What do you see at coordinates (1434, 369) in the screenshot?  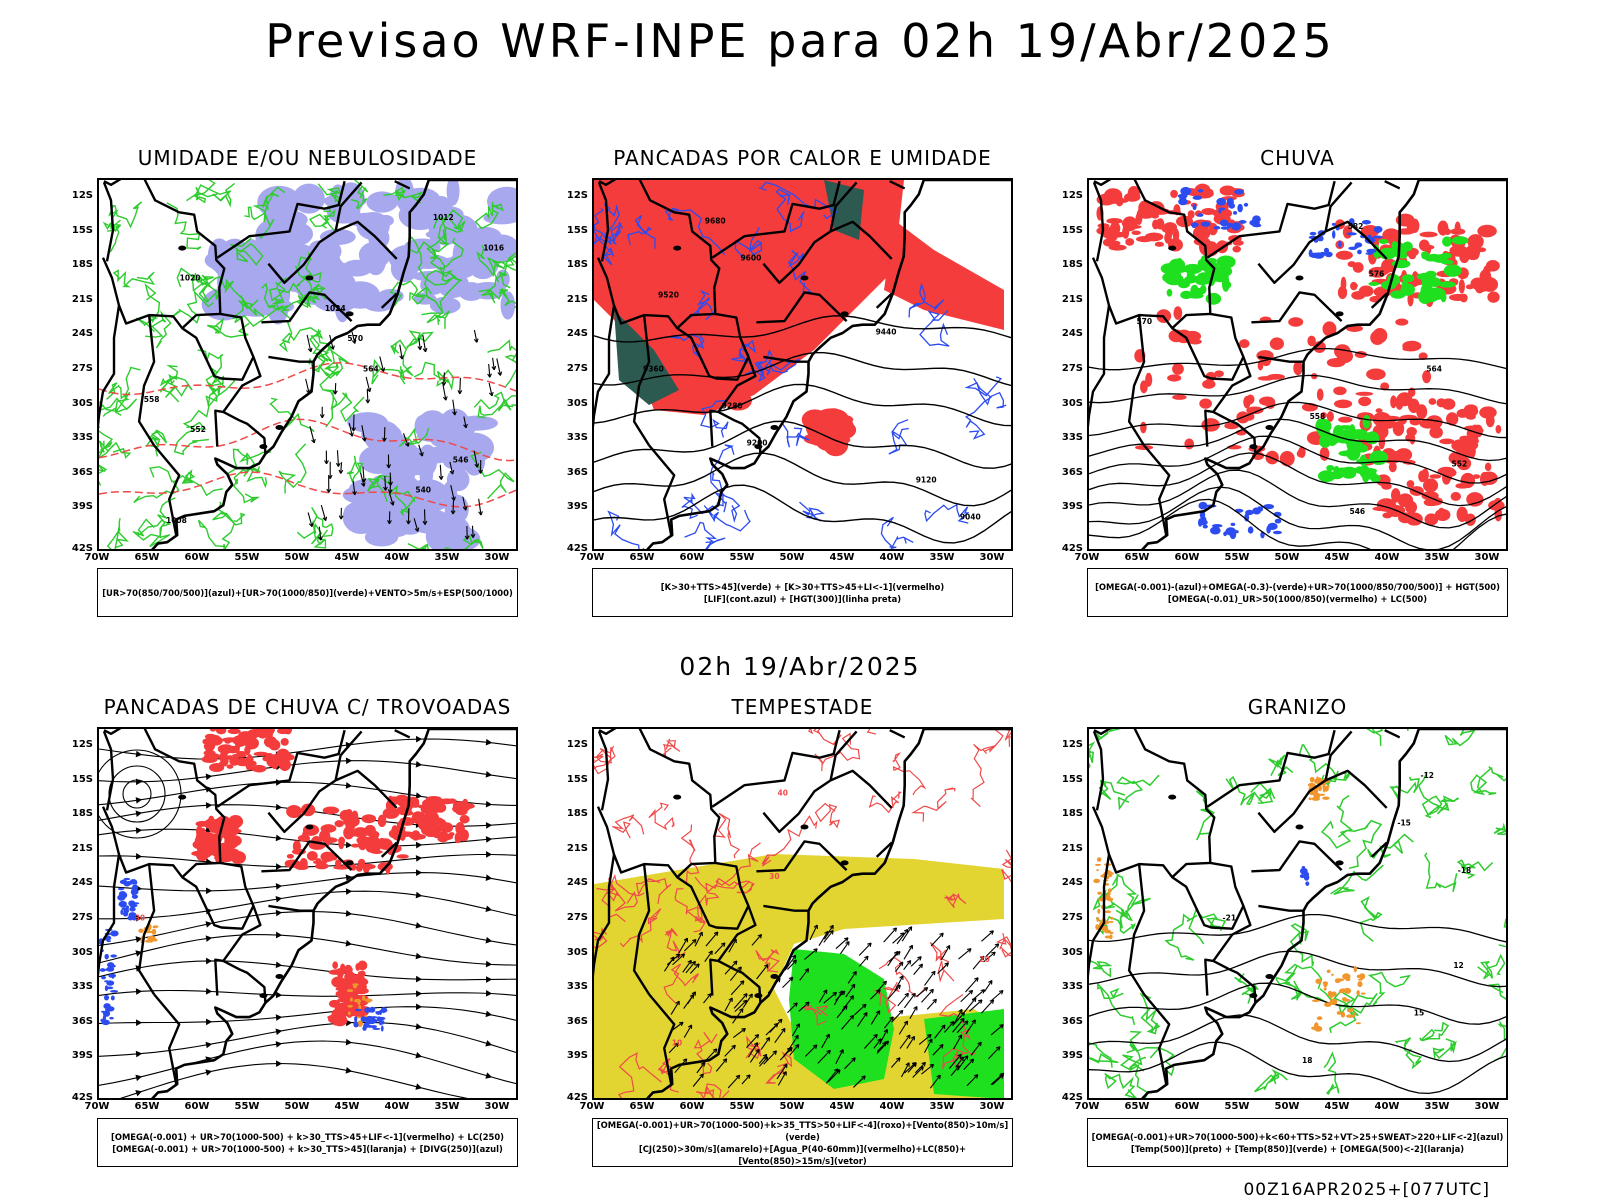 I see `chuva-contour-label: 564` at bounding box center [1434, 369].